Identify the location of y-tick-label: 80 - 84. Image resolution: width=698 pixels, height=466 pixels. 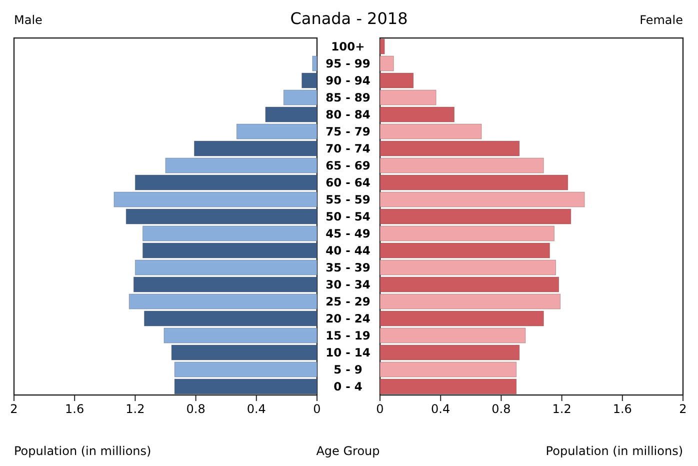
(348, 115).